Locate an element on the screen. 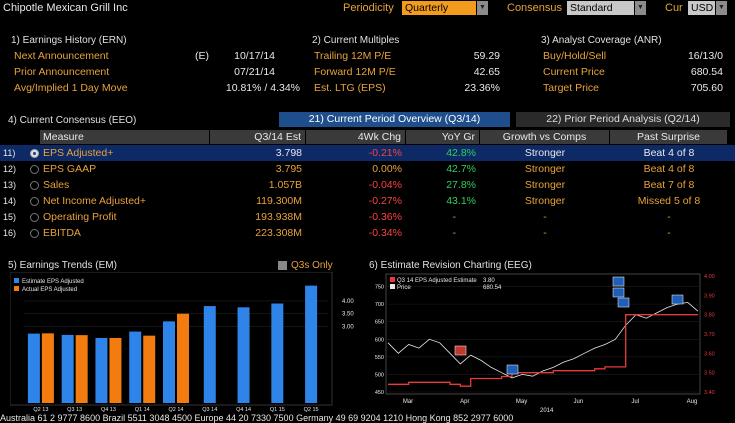  measure-name: Sales is located at coordinates (56, 185).